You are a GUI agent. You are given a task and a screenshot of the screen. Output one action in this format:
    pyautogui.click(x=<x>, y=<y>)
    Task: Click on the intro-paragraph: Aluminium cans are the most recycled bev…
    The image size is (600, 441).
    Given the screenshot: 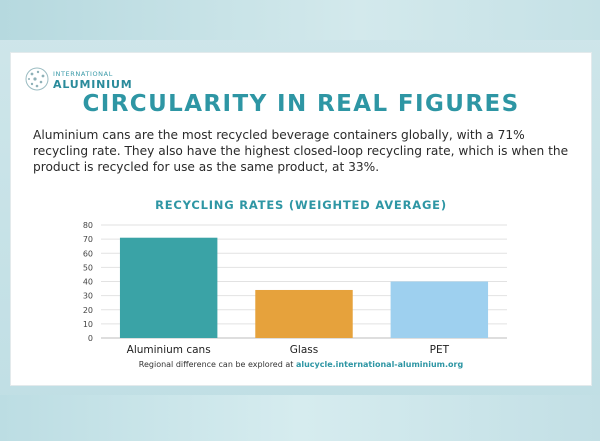 What is the action you would take?
    pyautogui.click(x=301, y=151)
    